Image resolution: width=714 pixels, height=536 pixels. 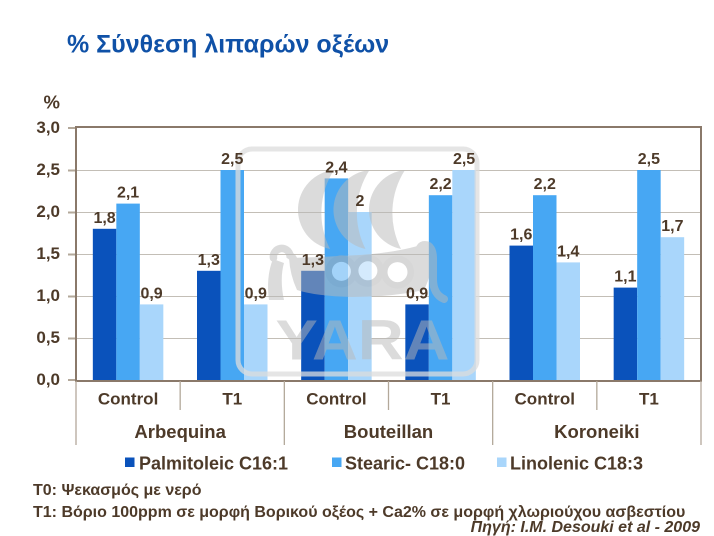 I want to click on svg-text: 1,6, so click(x=521, y=235).